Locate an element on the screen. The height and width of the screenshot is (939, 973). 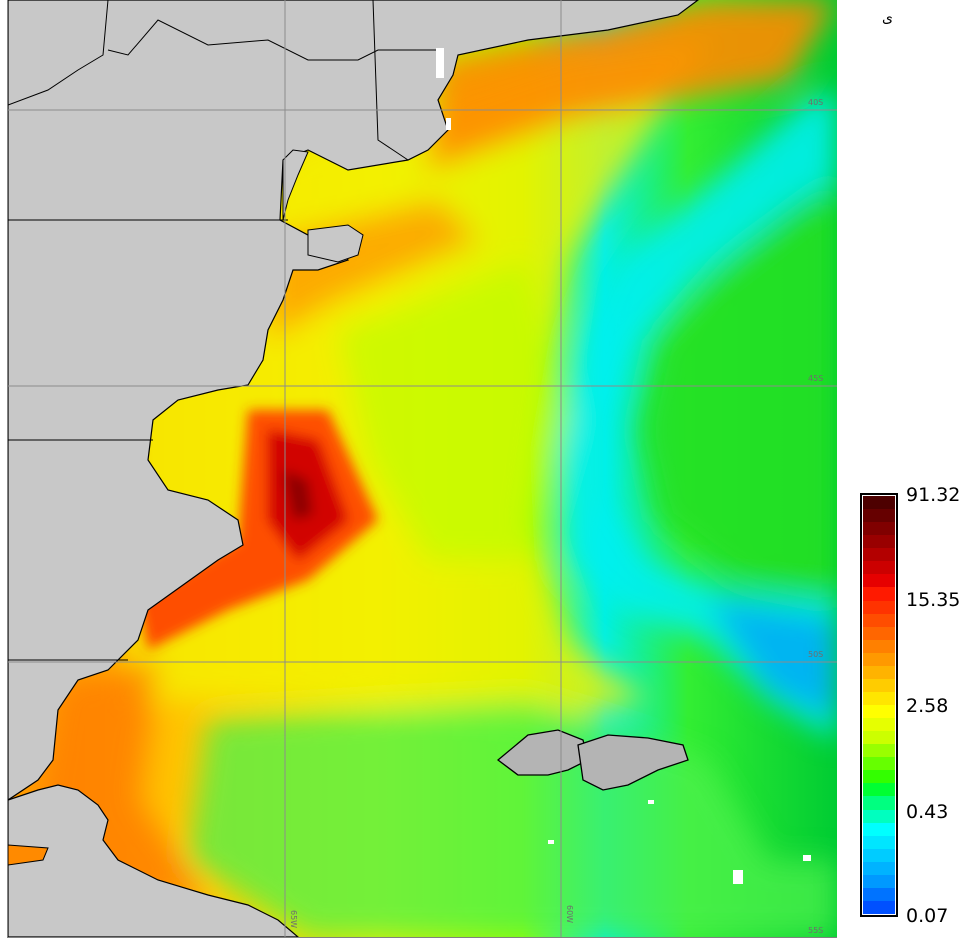
colorbar-steps is located at coordinates (879, 705).